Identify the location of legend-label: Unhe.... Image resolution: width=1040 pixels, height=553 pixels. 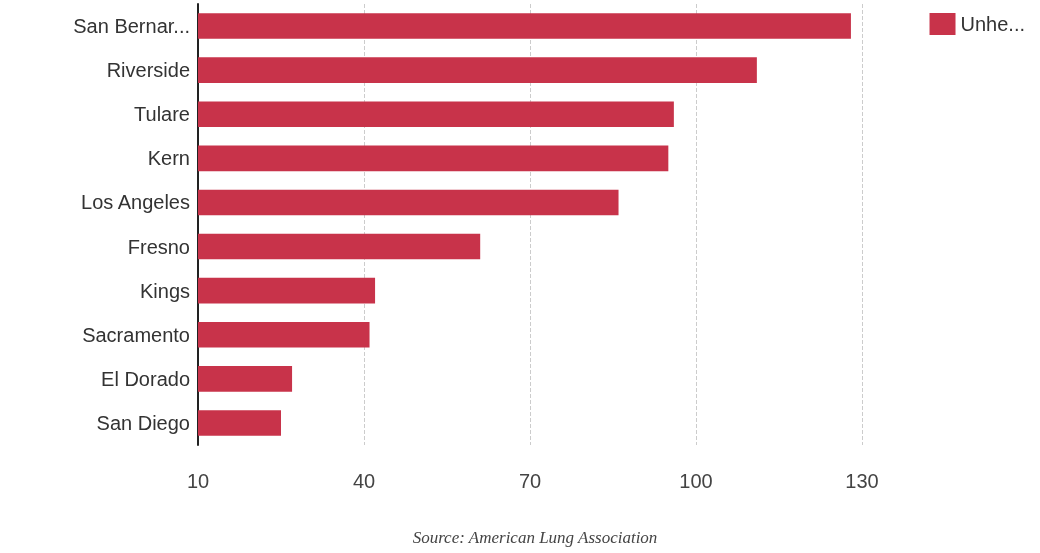
(992, 24).